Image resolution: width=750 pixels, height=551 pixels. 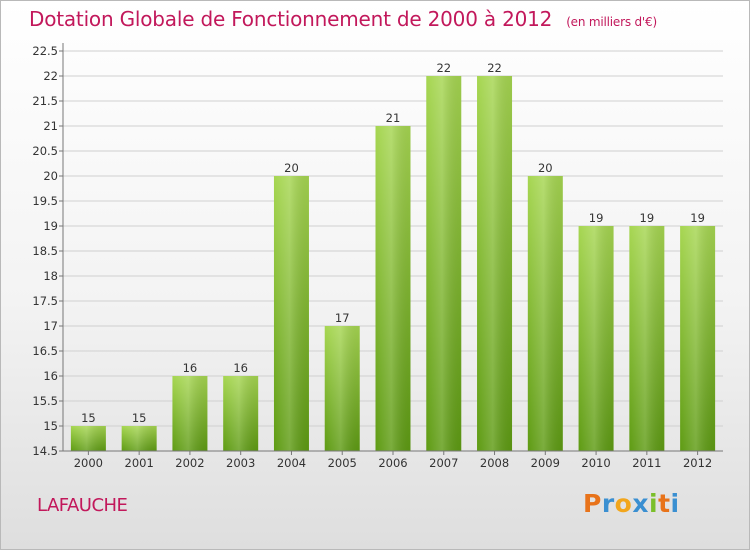 What do you see at coordinates (45, 201) in the screenshot?
I see `y-tick-label: 19.5` at bounding box center [45, 201].